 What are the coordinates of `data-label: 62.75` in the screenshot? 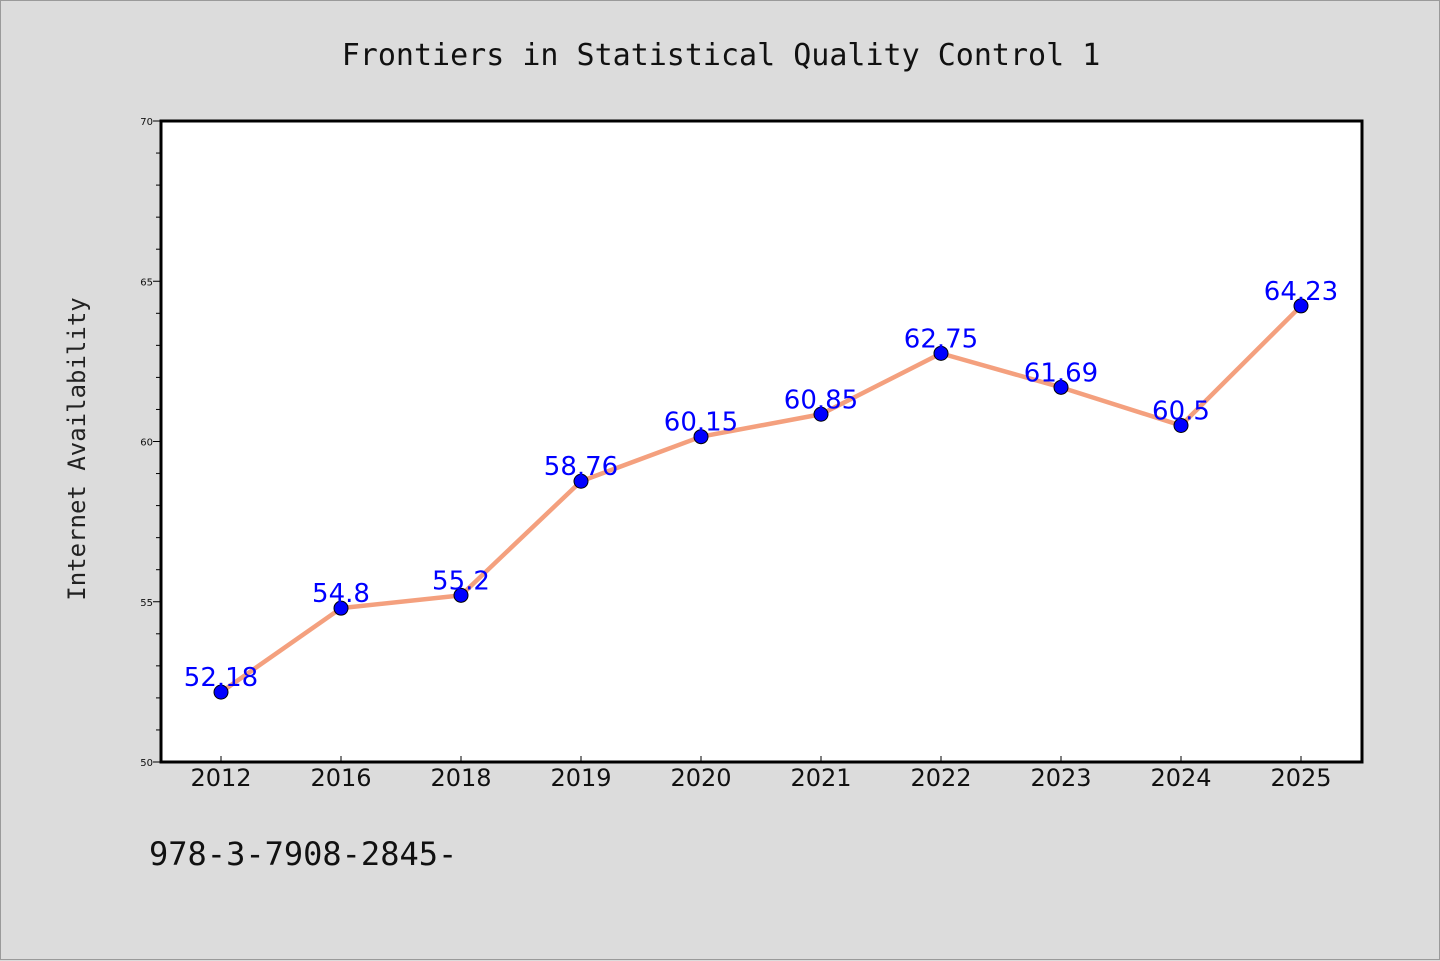 It's located at (941, 339).